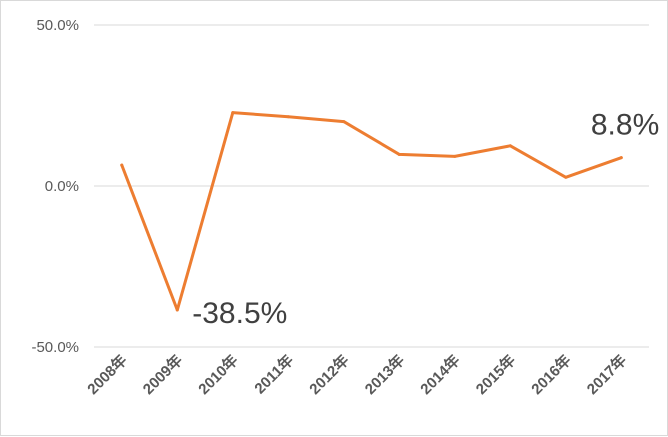  What do you see at coordinates (218, 374) in the screenshot?
I see `x-tick-label: 2010年` at bounding box center [218, 374].